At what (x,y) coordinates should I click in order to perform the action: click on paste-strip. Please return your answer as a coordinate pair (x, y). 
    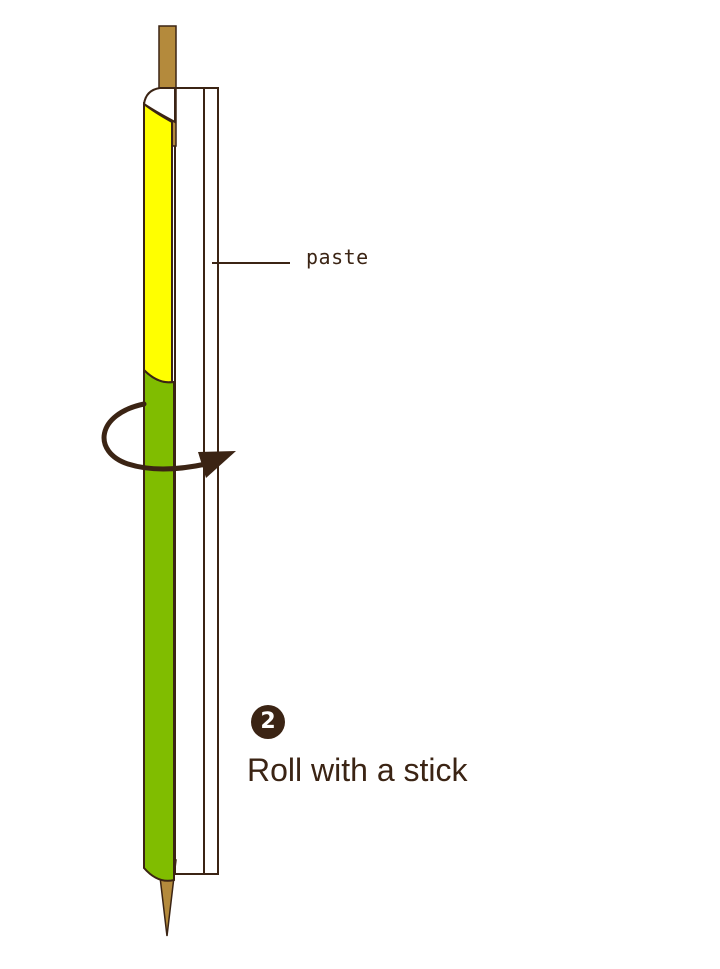
    Looking at the image, I should click on (211, 481).